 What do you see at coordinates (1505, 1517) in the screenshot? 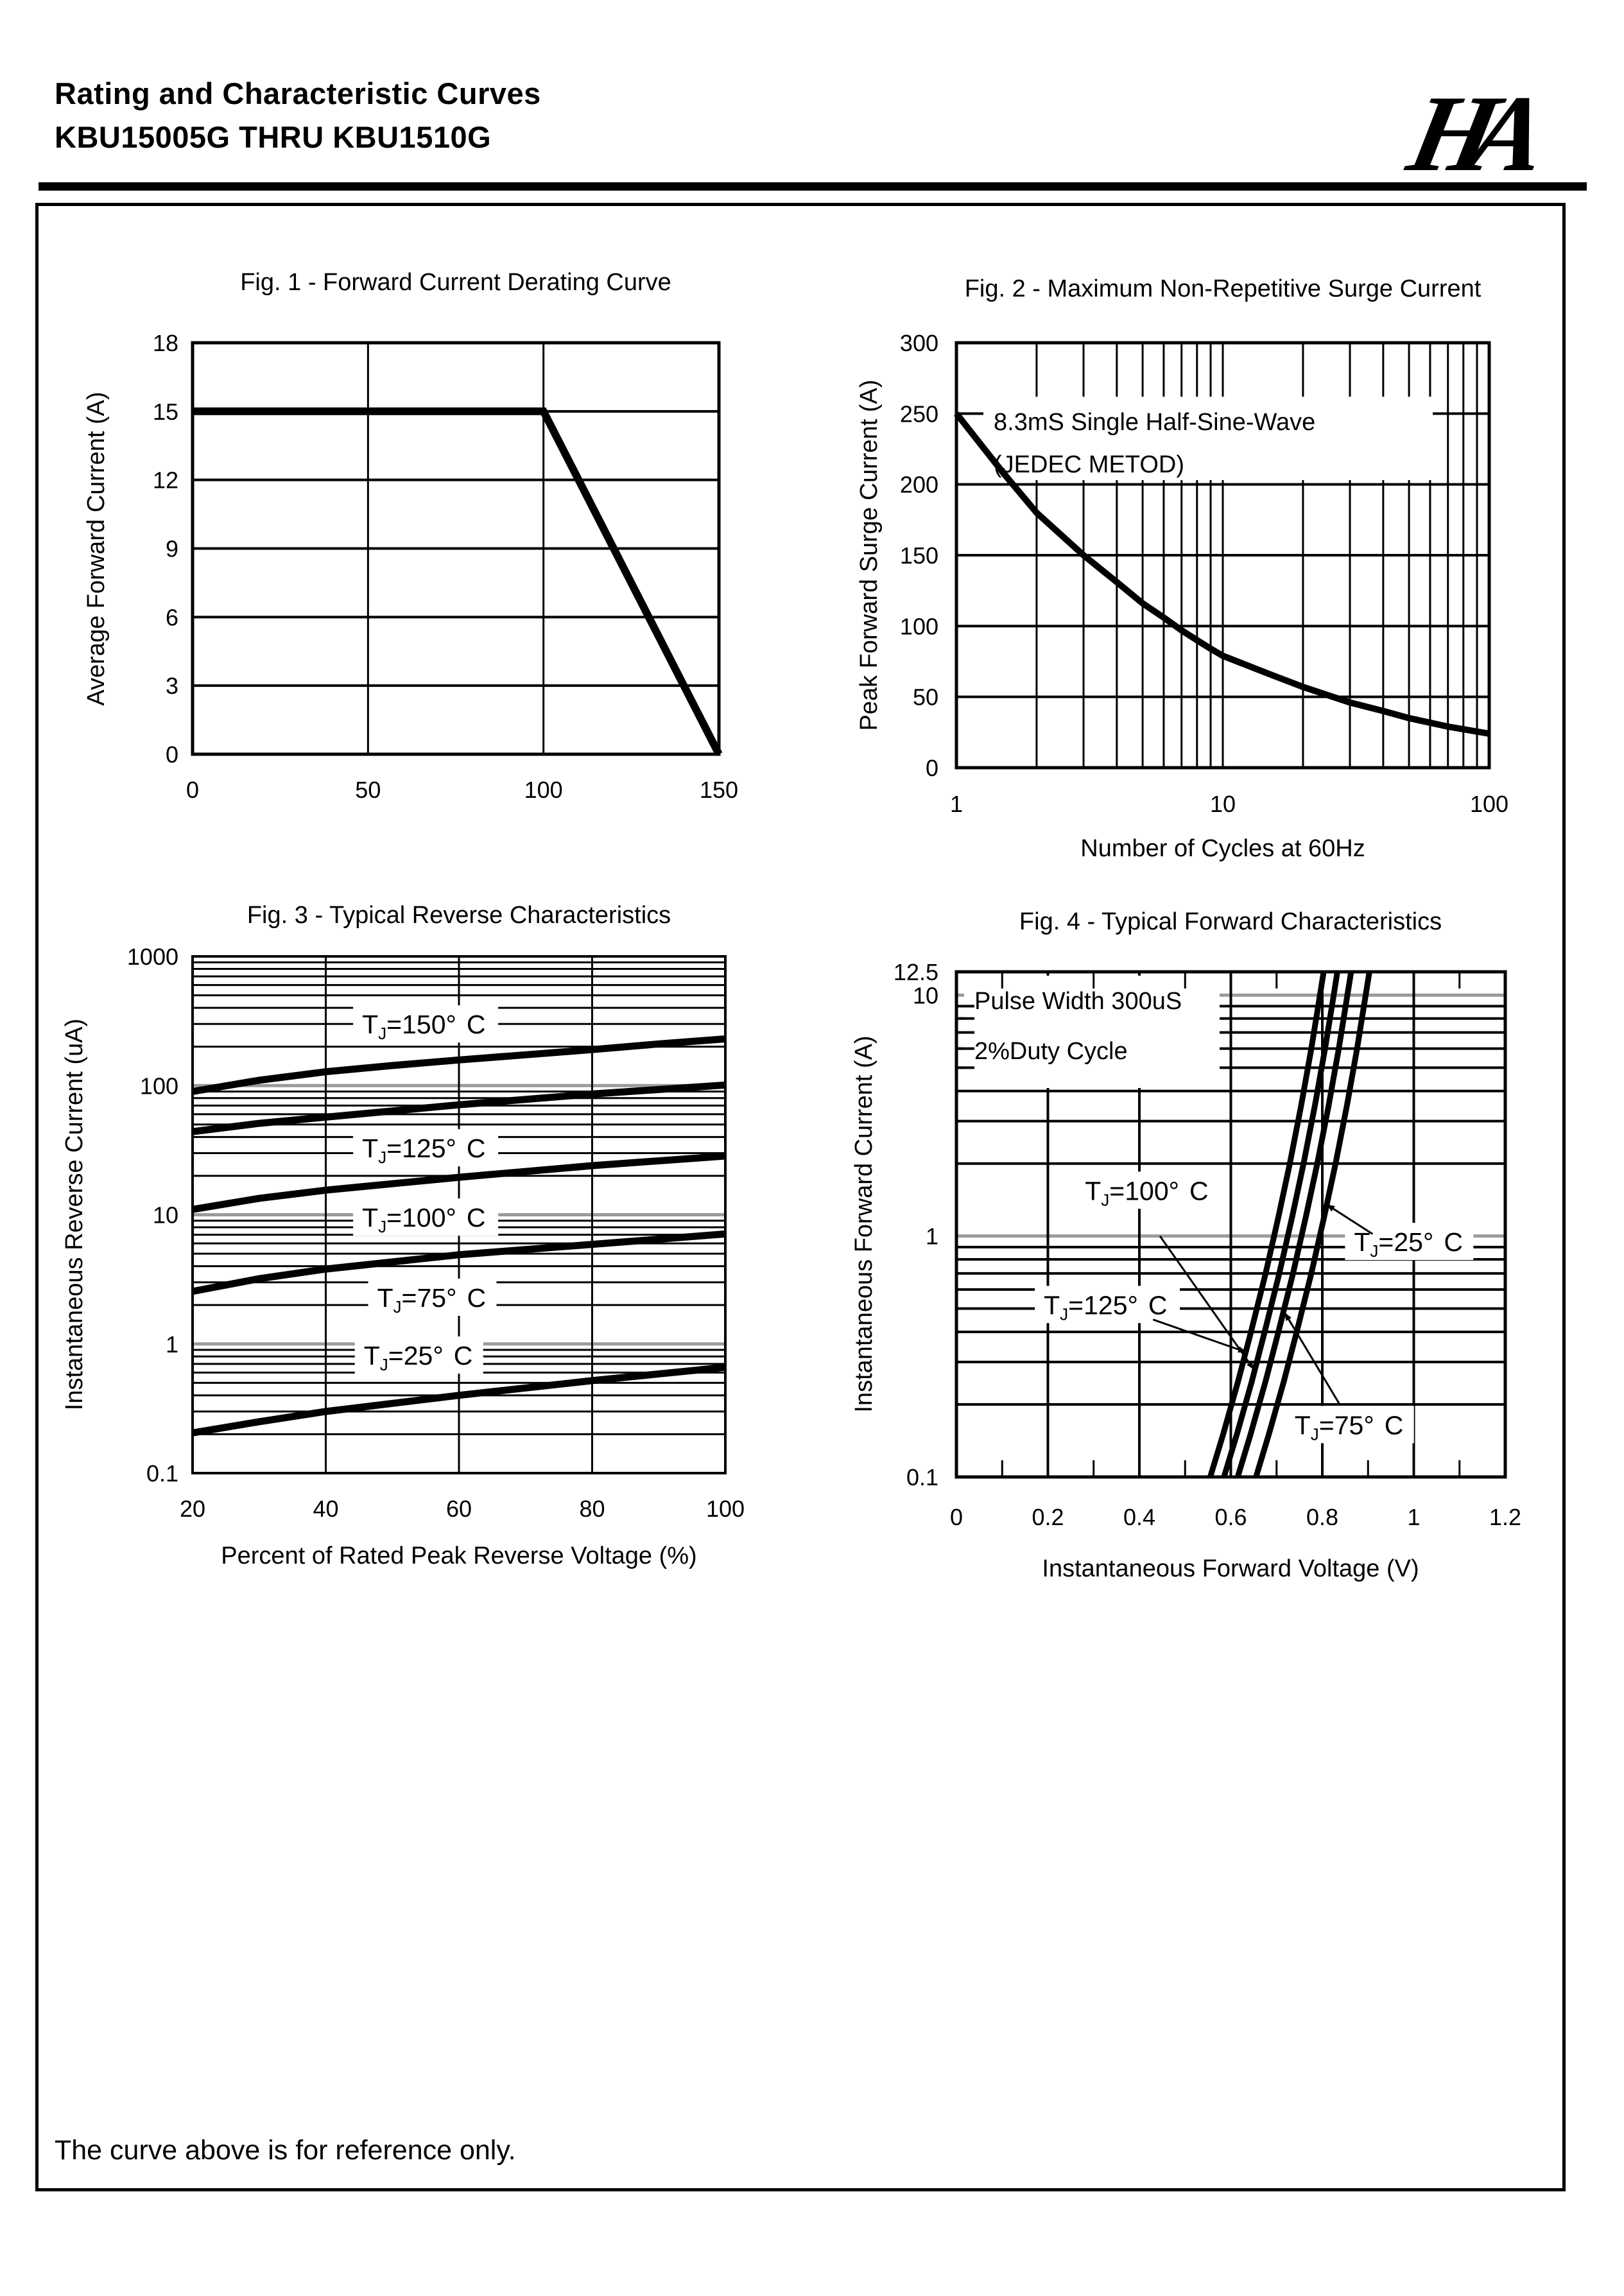
I see `fig4-xtick: 1.2` at bounding box center [1505, 1517].